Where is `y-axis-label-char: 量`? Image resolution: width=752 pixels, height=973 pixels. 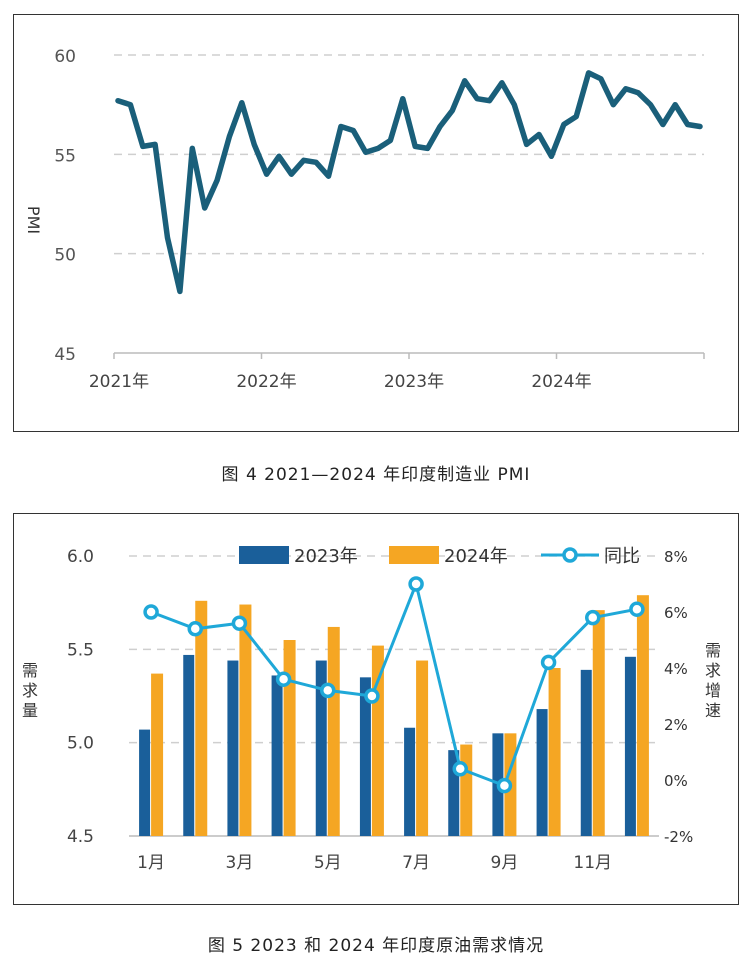 y-axis-label-char: 量 is located at coordinates (30, 710).